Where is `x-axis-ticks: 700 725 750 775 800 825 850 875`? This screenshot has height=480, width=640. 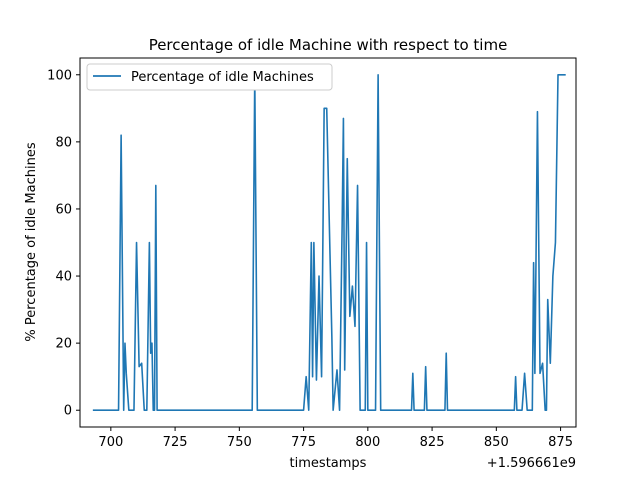
x-axis-ticks: 700 725 750 775 800 825 850 875 is located at coordinates (335, 438).